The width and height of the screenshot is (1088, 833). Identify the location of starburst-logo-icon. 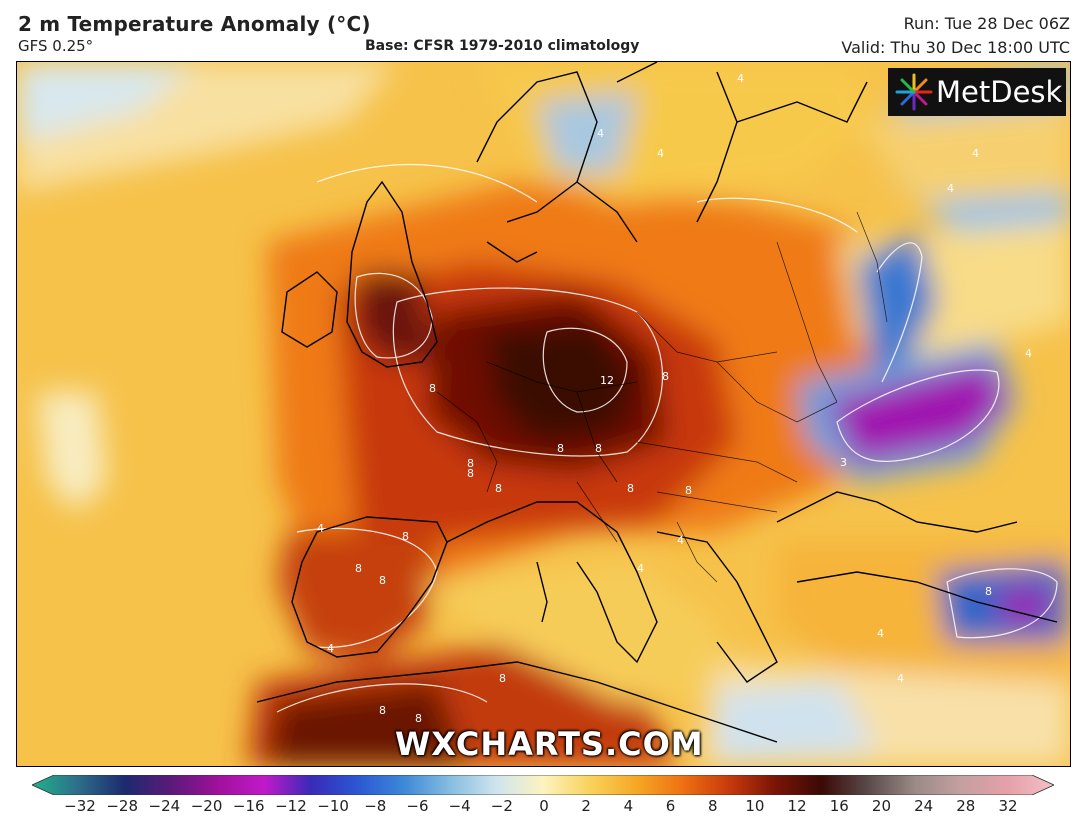
(914, 92).